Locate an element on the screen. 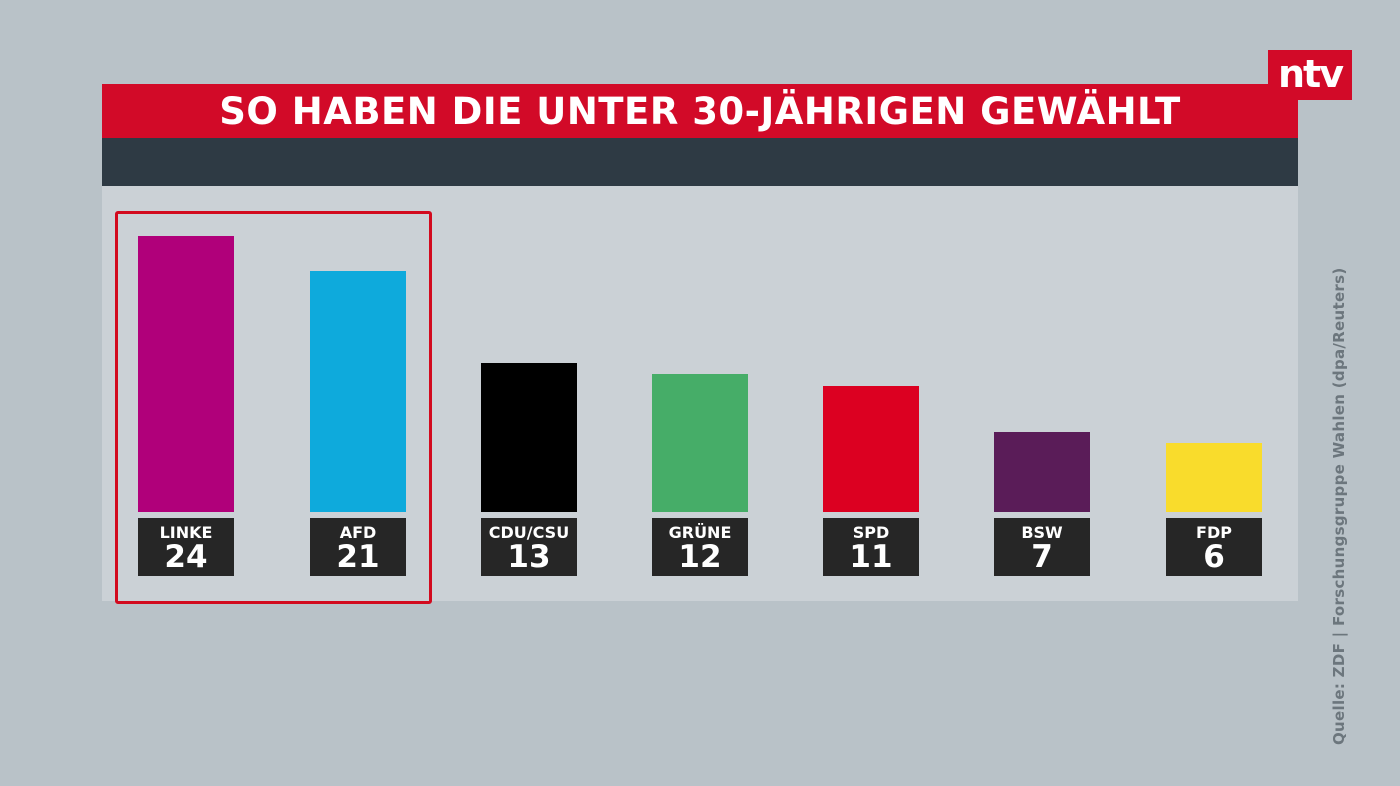 The height and width of the screenshot is (786, 1400). party-name: AFD is located at coordinates (358, 532).